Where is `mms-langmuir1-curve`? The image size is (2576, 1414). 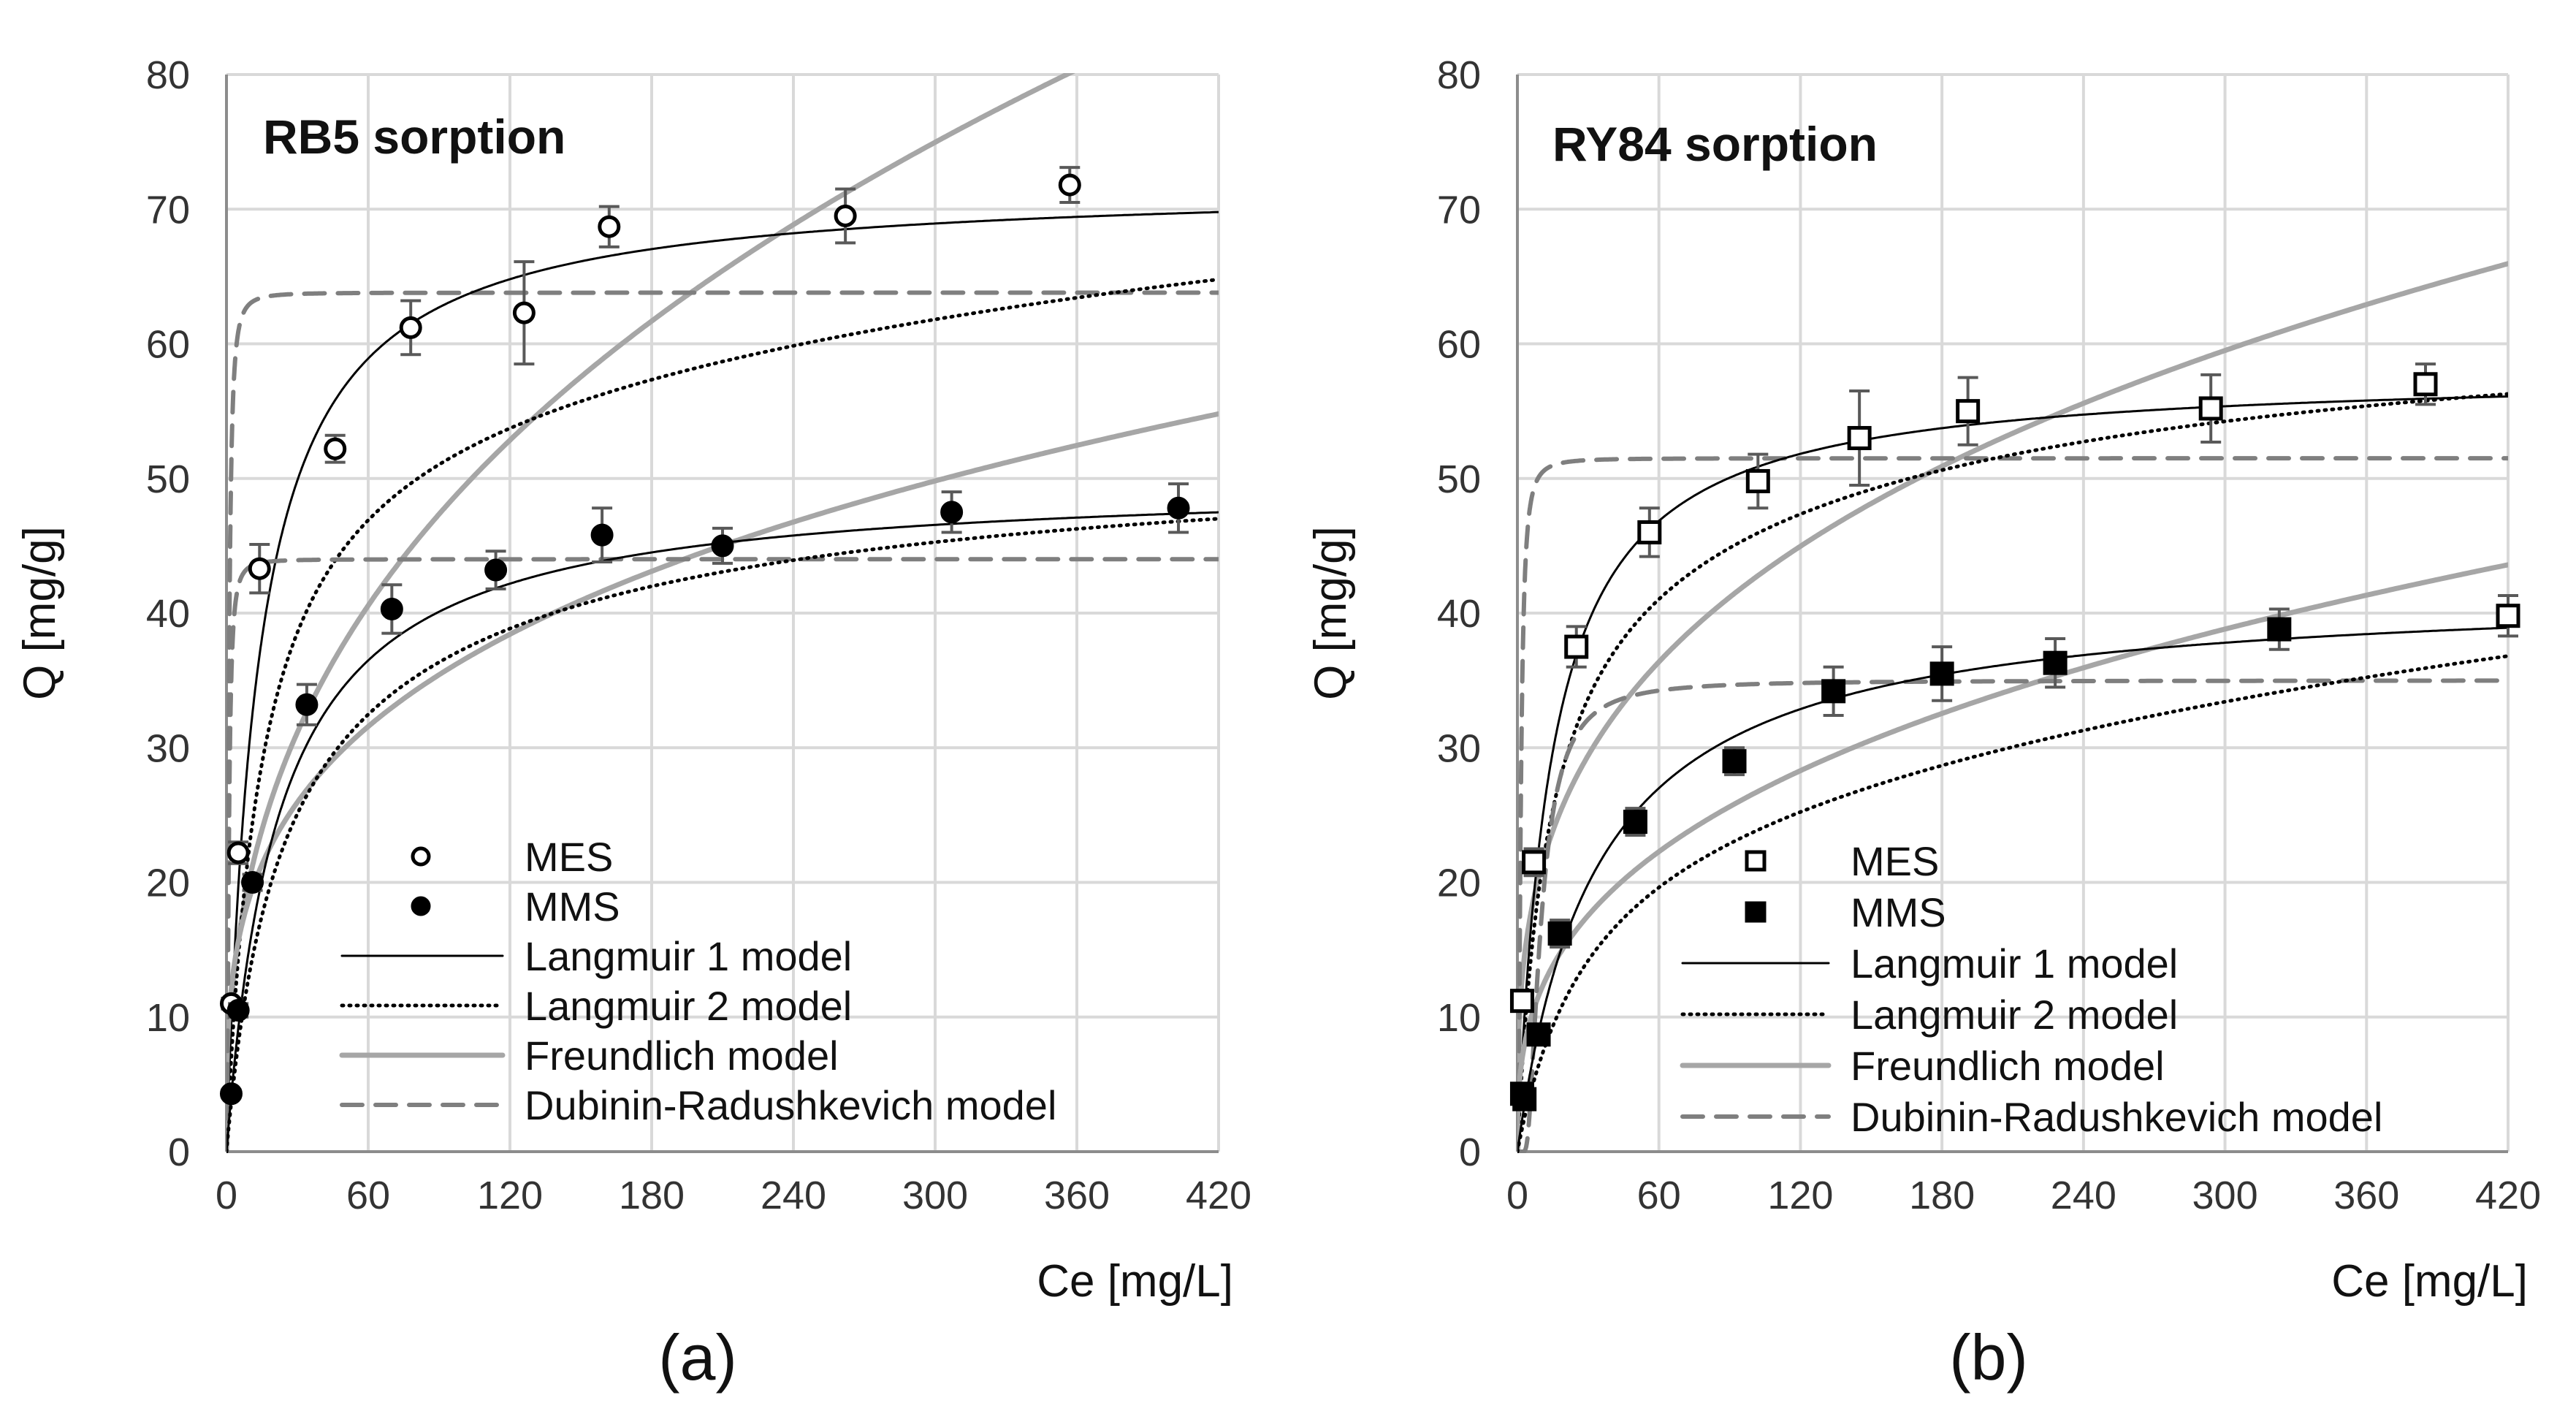
mms-langmuir1-curve is located at coordinates (2012, 889).